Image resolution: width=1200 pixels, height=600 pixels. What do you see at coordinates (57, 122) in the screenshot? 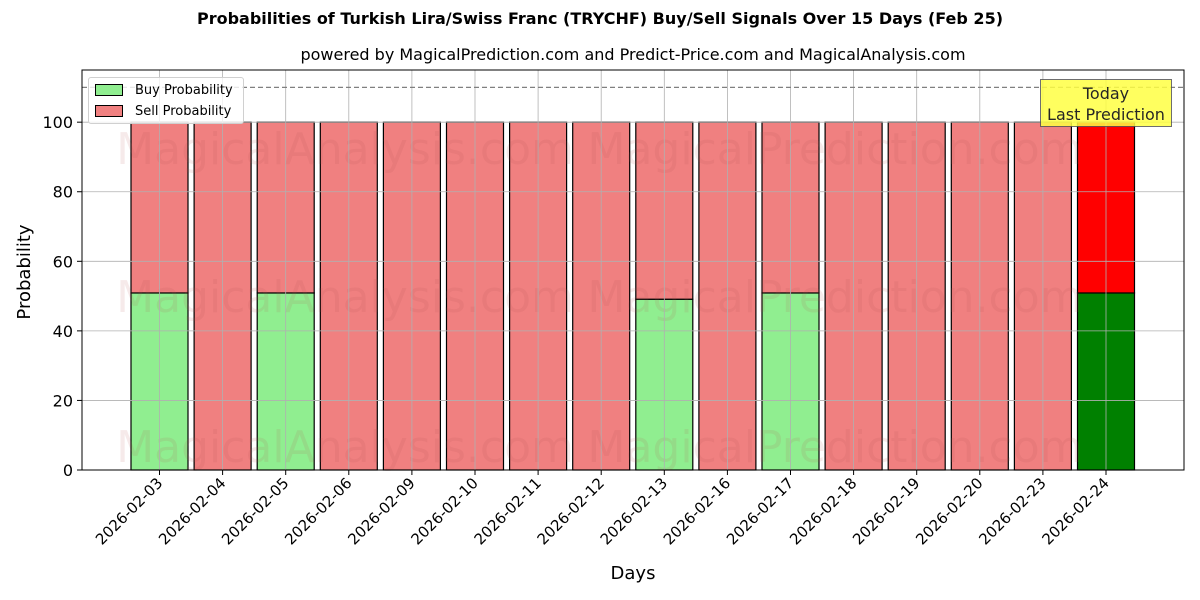
I see `y-tick-label: 100` at bounding box center [57, 122].